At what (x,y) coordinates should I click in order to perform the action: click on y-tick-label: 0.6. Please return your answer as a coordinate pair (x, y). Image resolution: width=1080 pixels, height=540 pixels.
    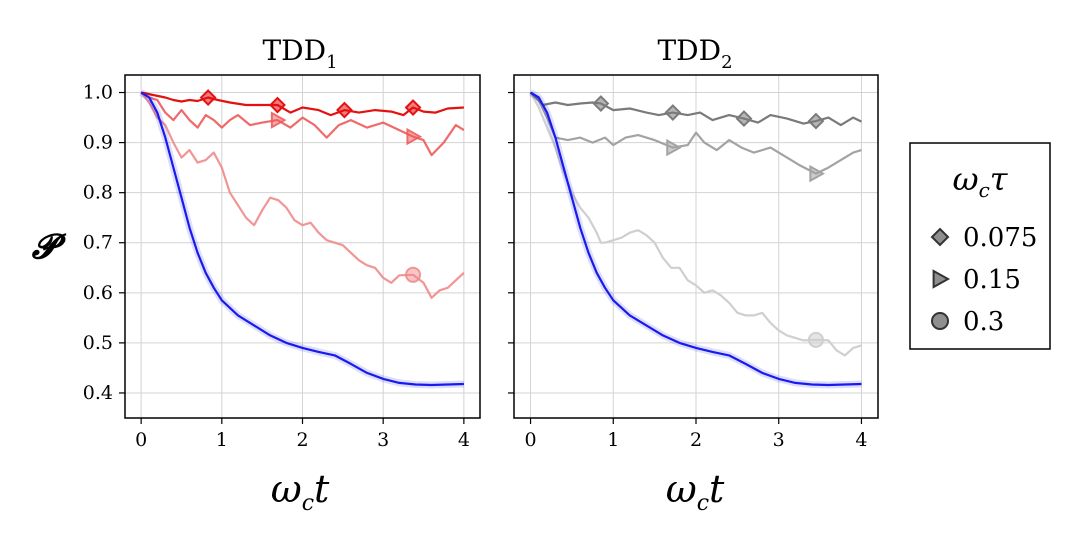
    Looking at the image, I should click on (98, 293).